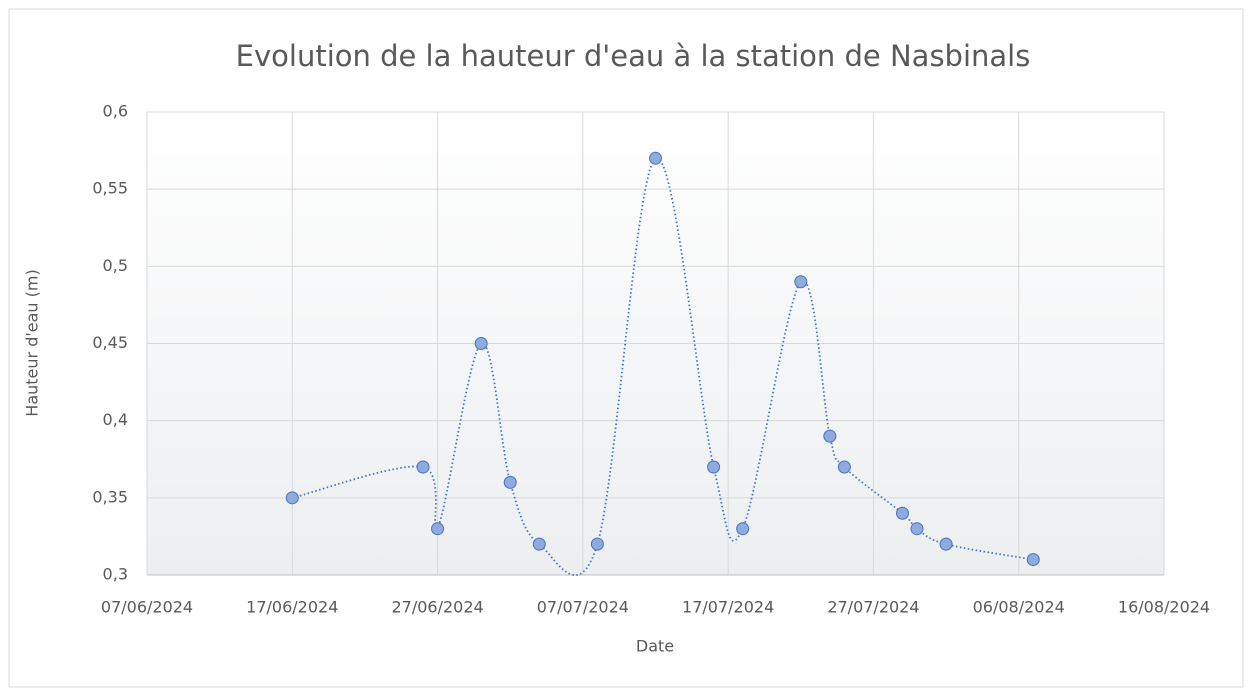  I want to click on x-tick-label: 17/06/2024, so click(292, 607).